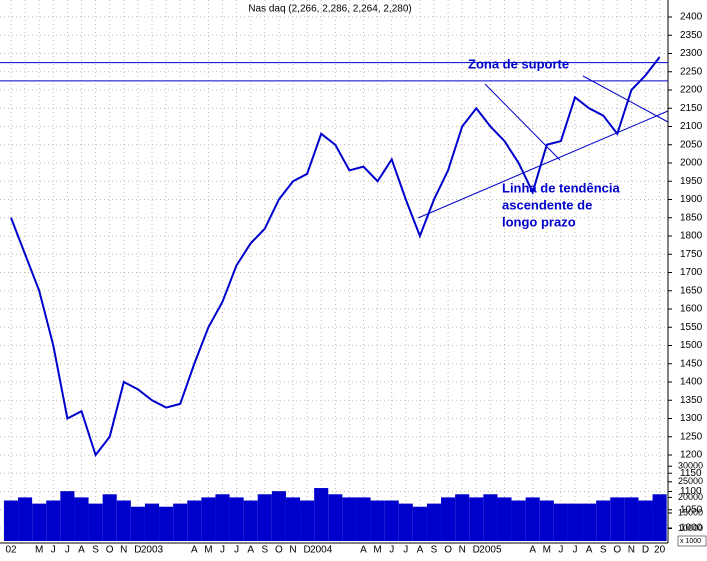  I want to click on y-tick-label: 1950, so click(691, 181).